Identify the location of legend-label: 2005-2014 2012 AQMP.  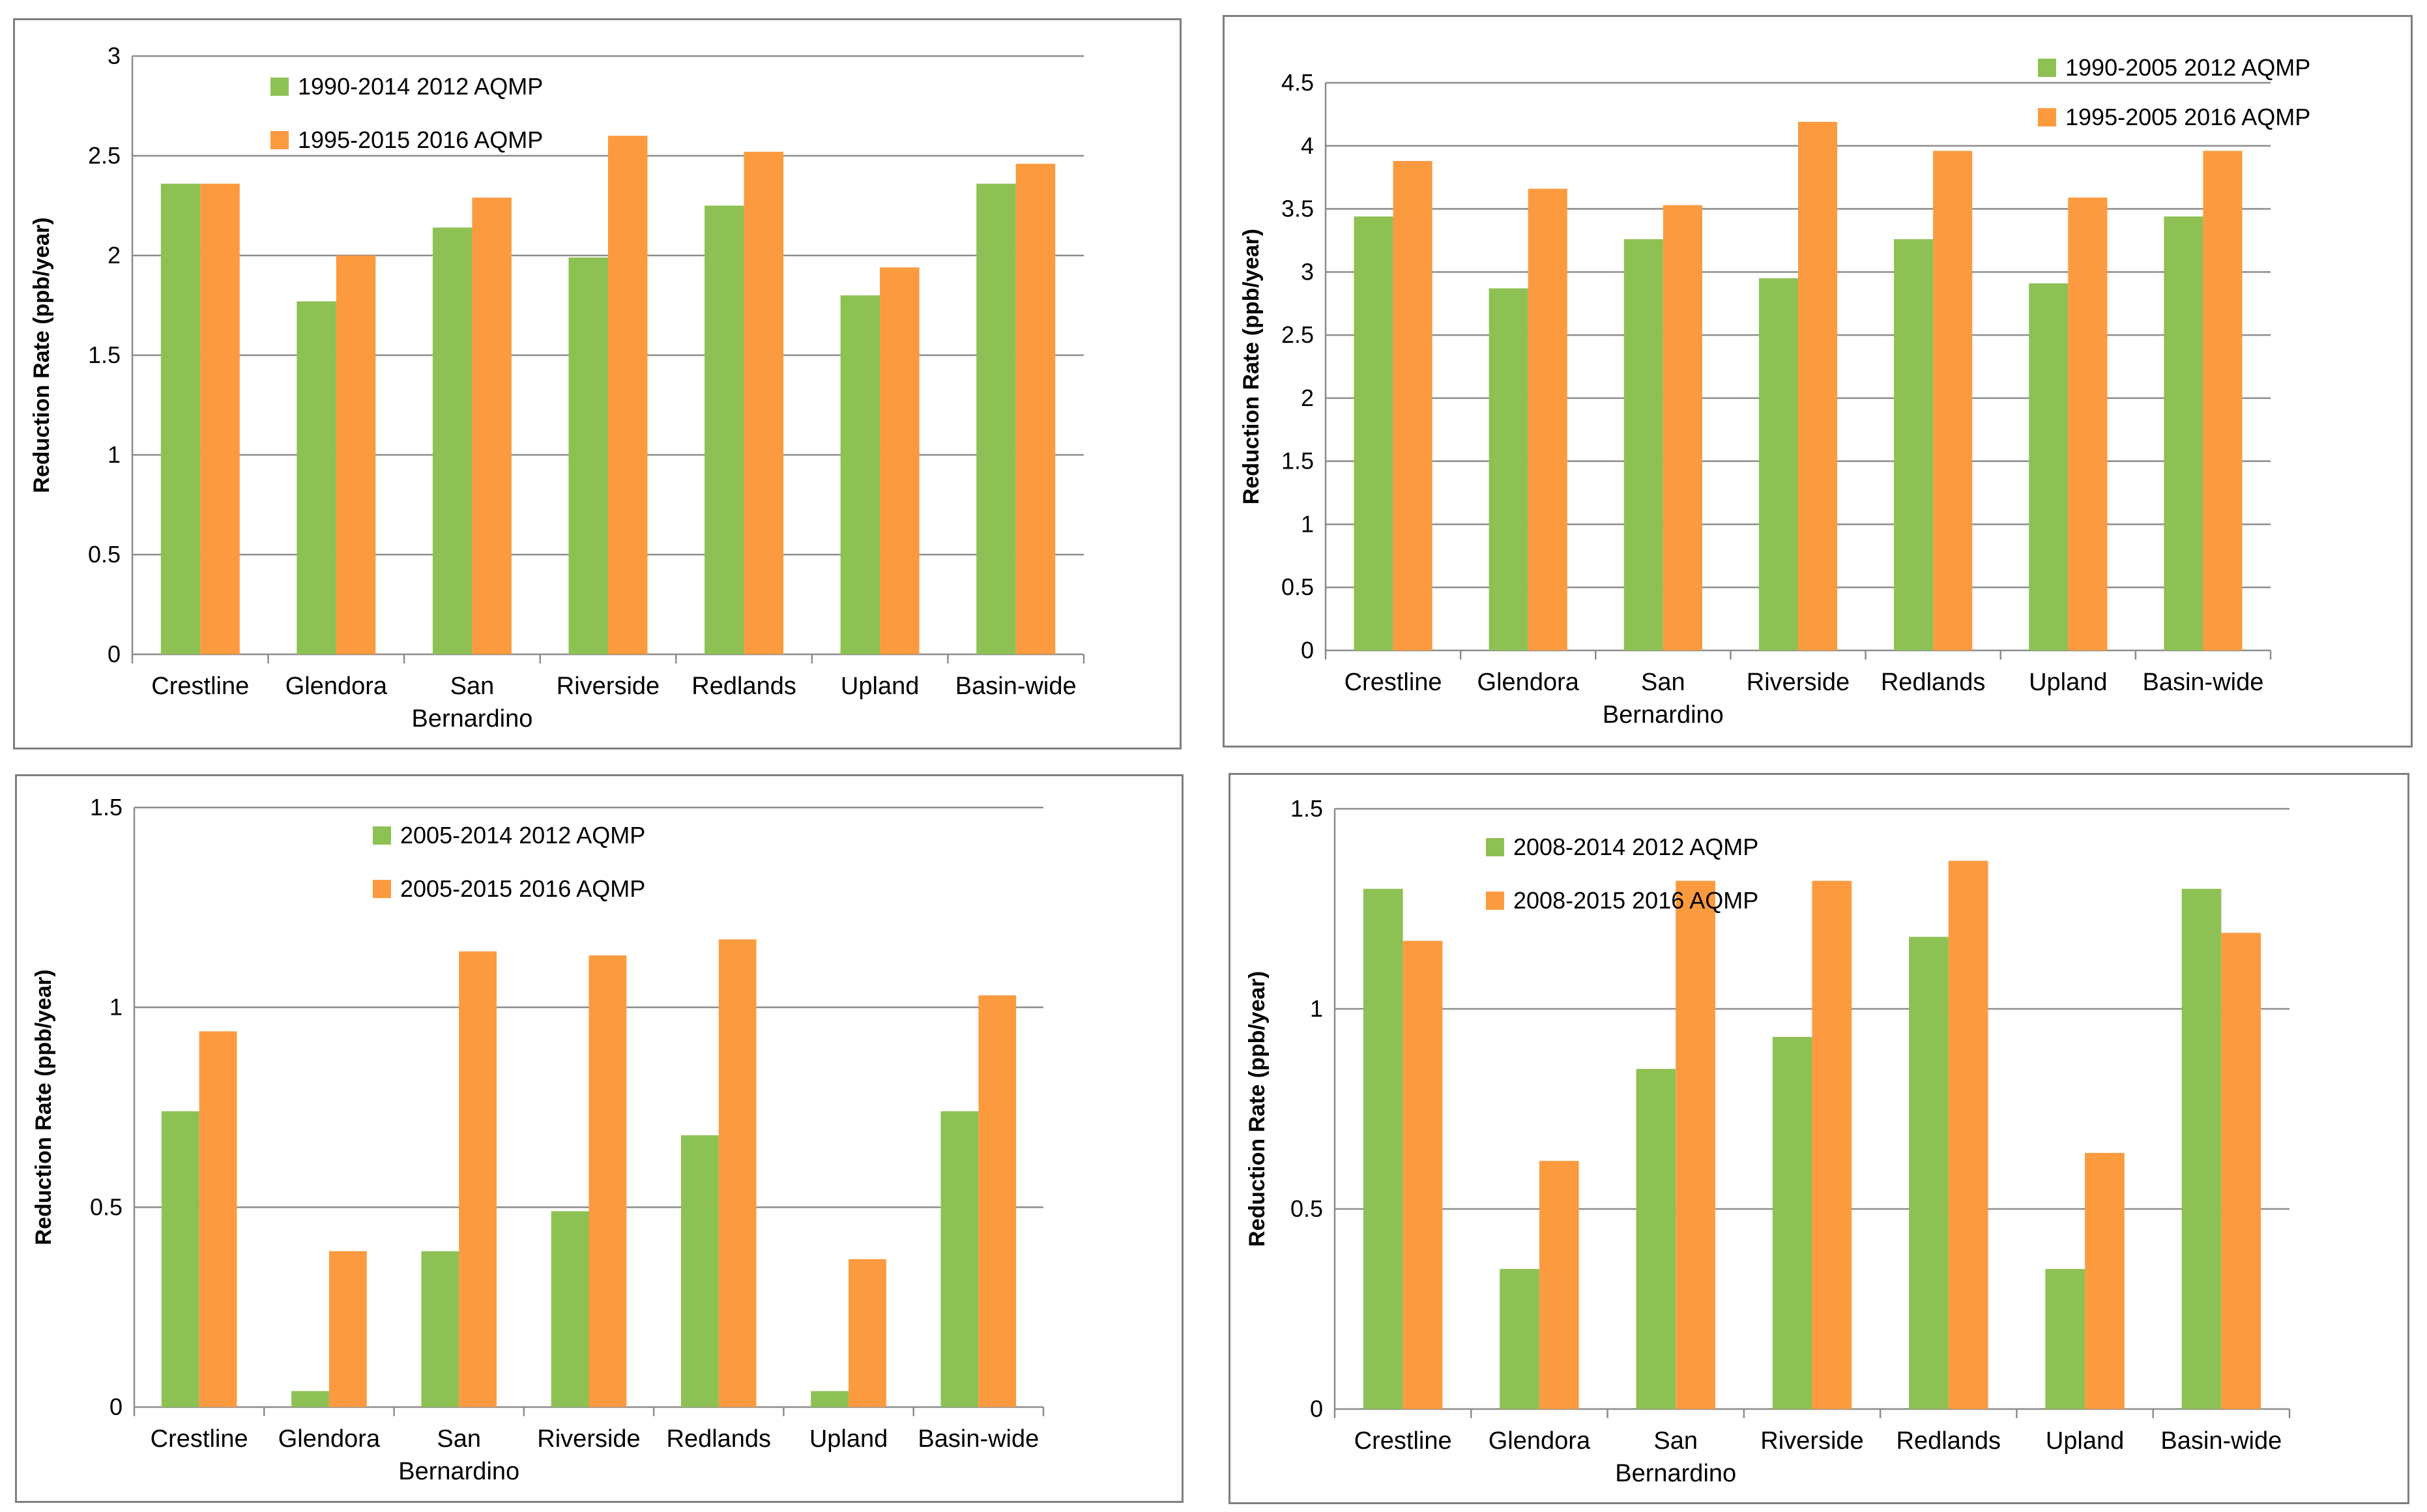
(522, 835).